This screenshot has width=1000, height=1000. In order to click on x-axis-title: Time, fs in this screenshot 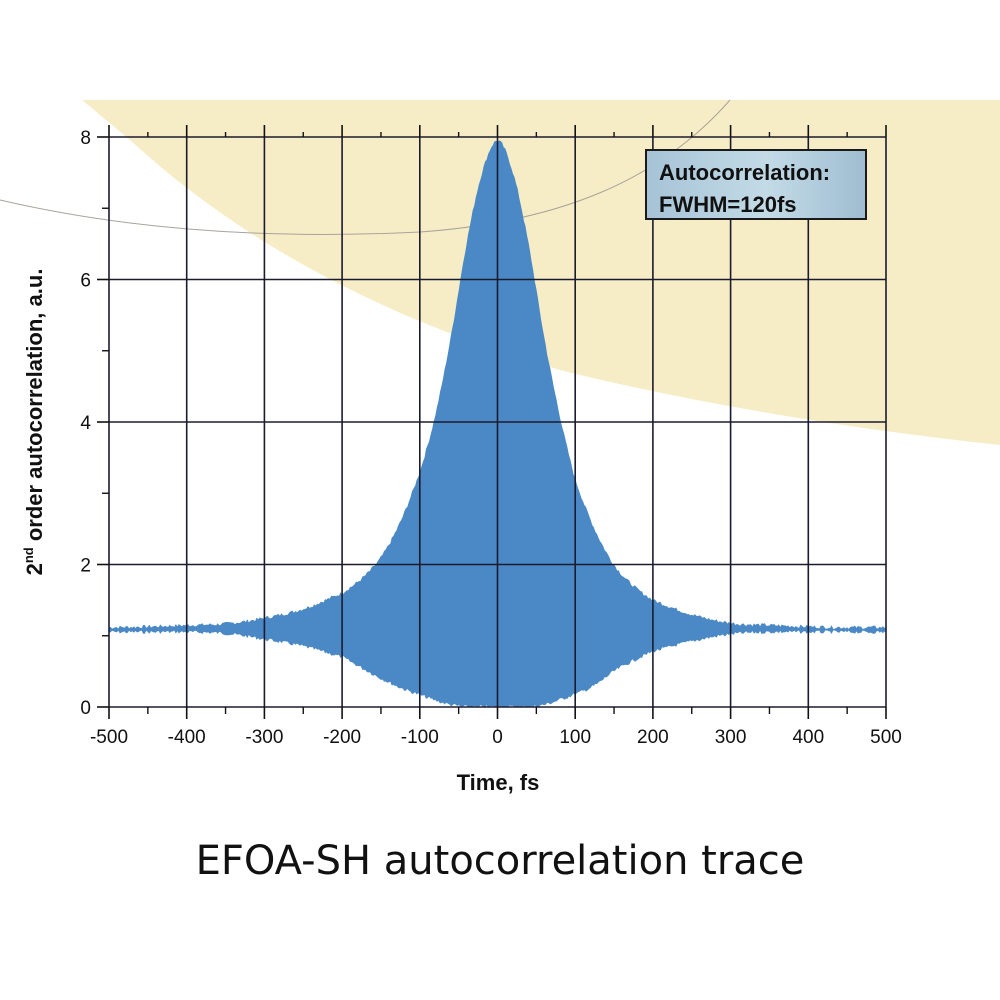, I will do `click(498, 782)`.